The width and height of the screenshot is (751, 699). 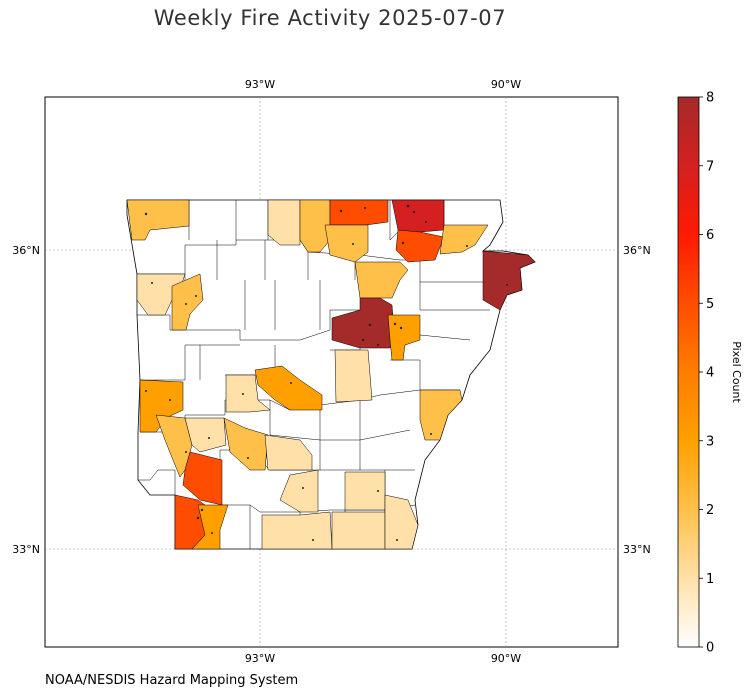 What do you see at coordinates (710, 373) in the screenshot?
I see `colorbar-tick-label: 4` at bounding box center [710, 373].